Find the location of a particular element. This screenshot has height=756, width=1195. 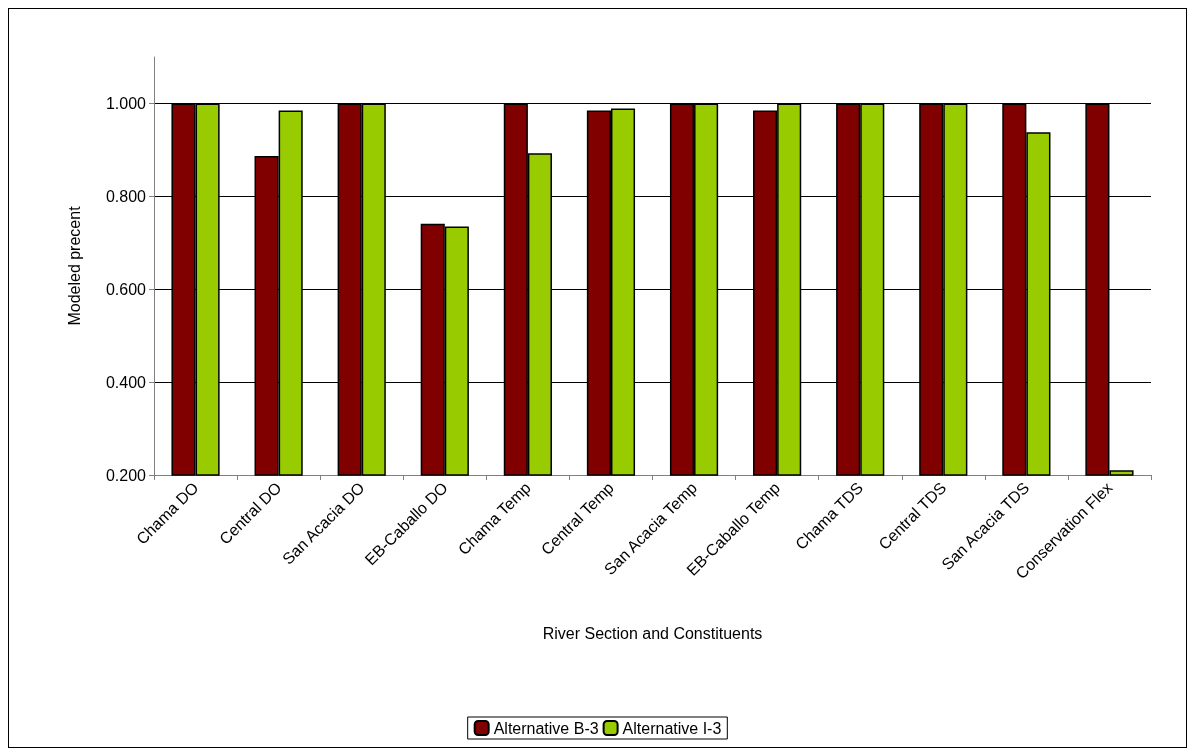

x-axis-title: River Section and Constituents is located at coordinates (652, 633).